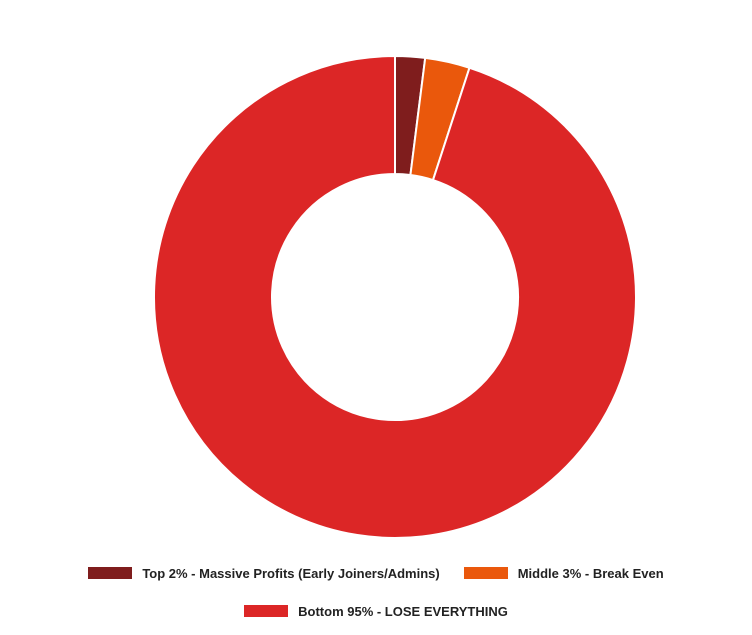 Image resolution: width=752 pixels, height=635 pixels. What do you see at coordinates (590, 573) in the screenshot?
I see `legend-label: Middle 3% - Break Even` at bounding box center [590, 573].